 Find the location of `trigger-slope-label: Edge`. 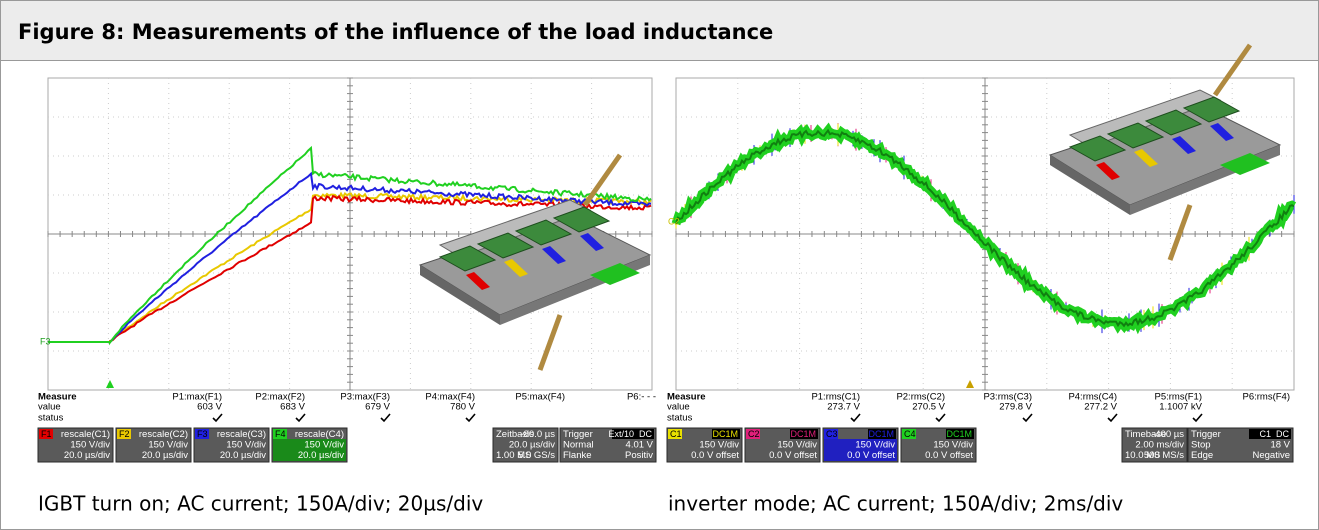

trigger-slope-label: Edge is located at coordinates (1202, 455).